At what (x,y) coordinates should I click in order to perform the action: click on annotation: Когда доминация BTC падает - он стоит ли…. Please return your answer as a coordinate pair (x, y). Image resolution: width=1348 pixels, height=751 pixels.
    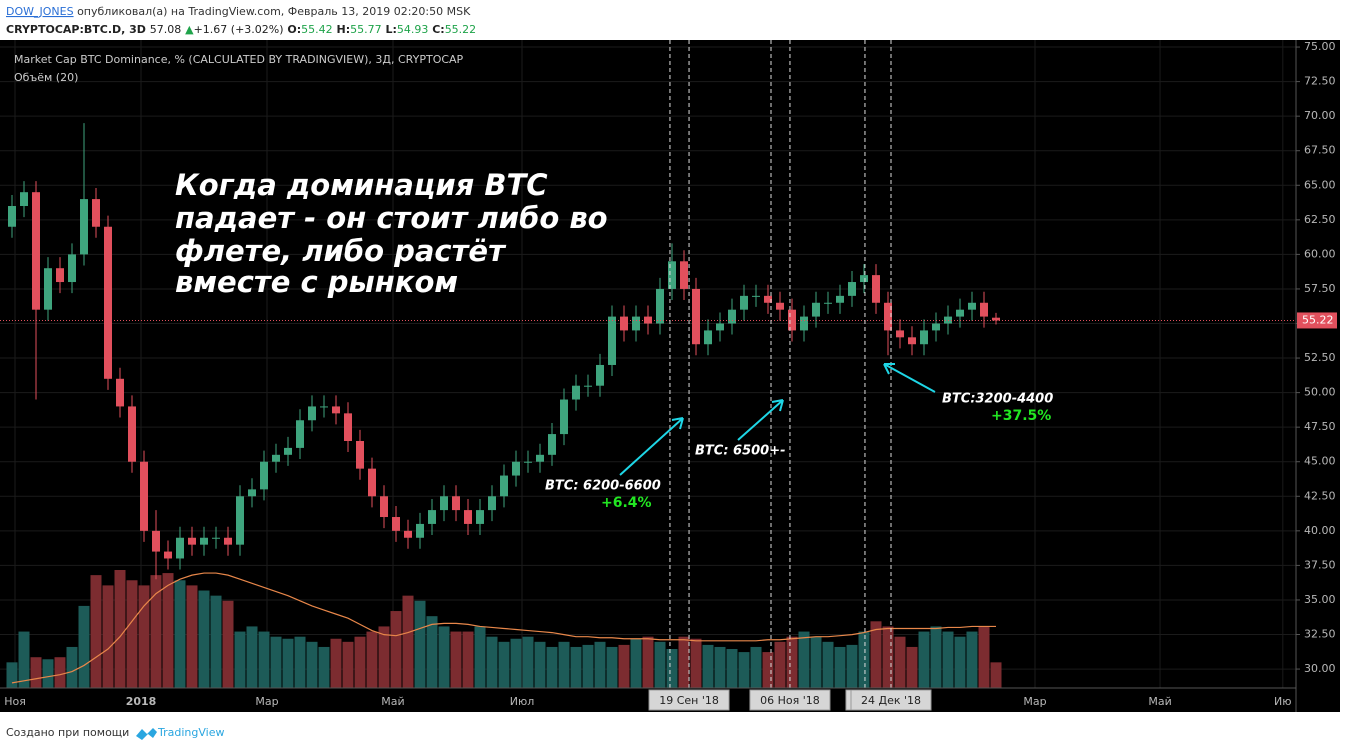
    Looking at the image, I should click on (391, 233).